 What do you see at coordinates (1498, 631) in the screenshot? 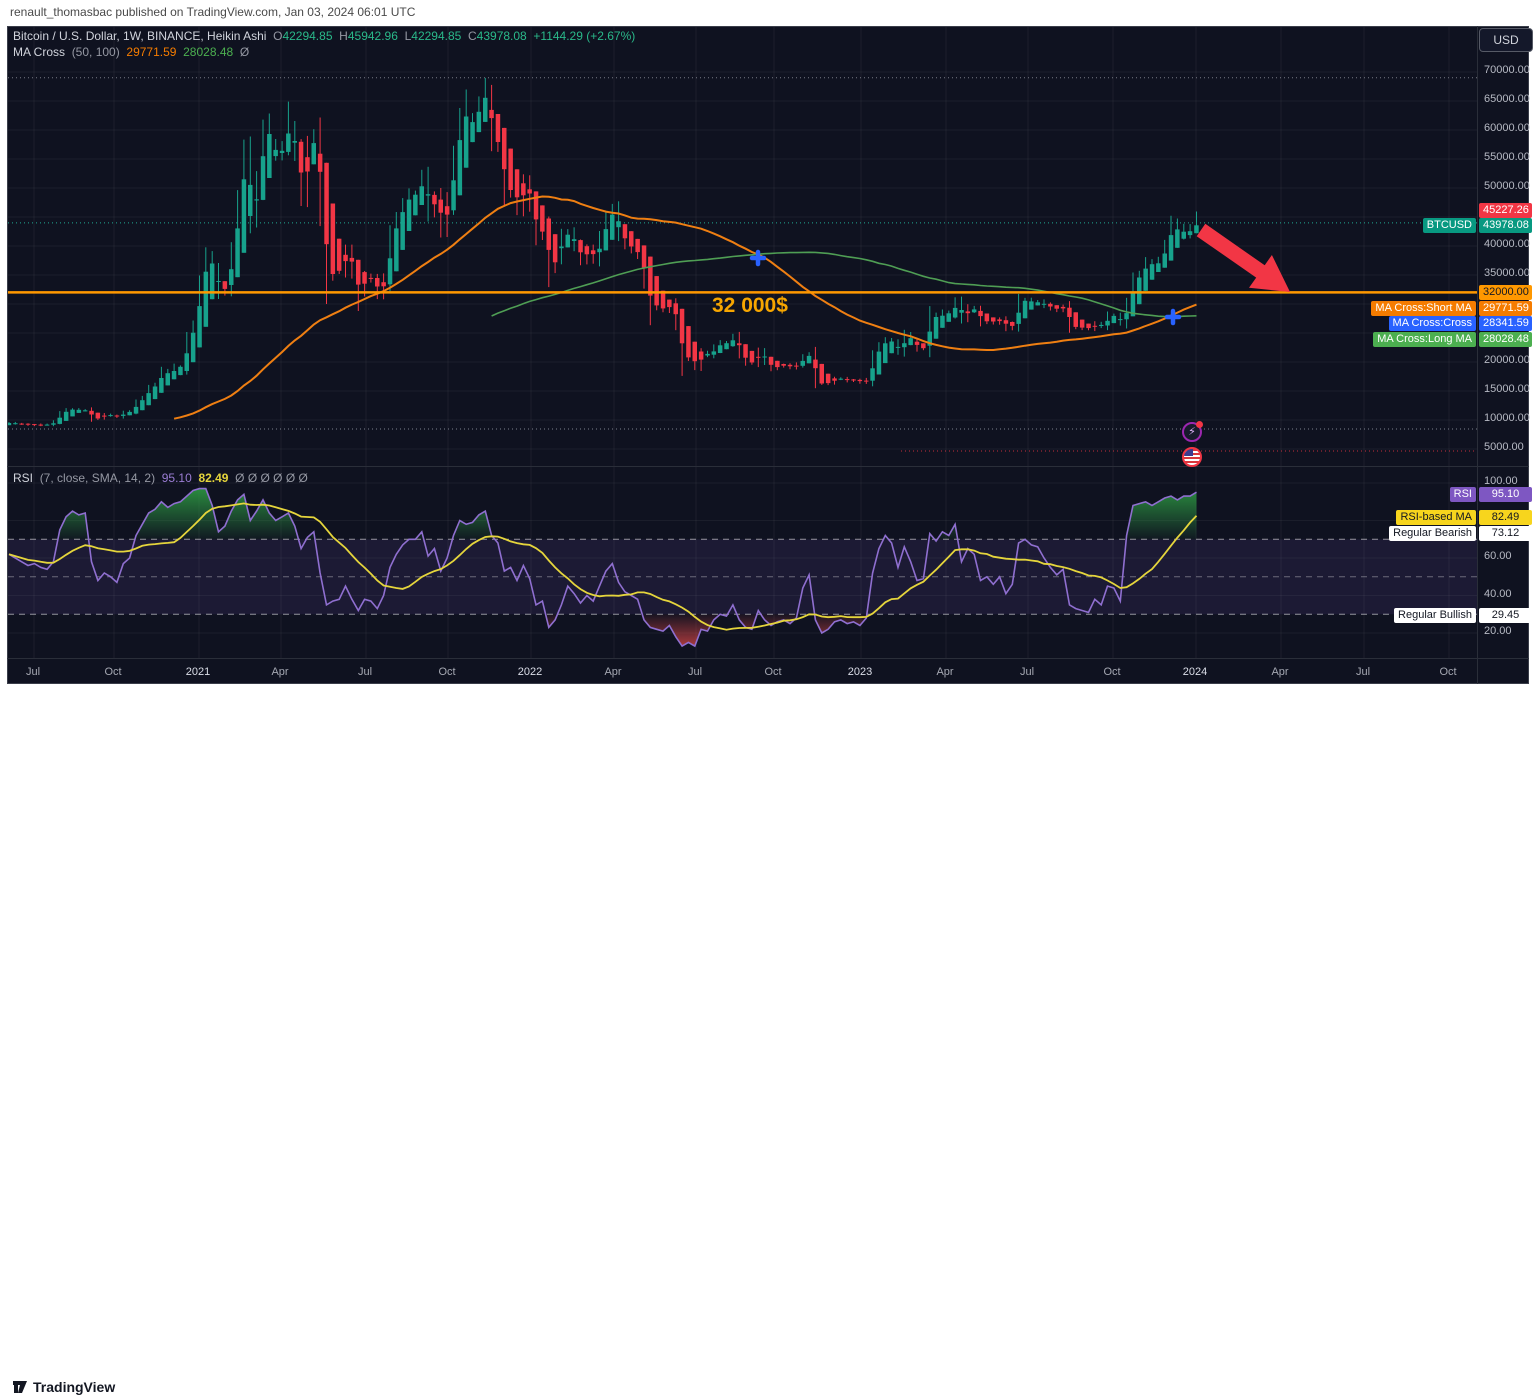
I see `rsi-axis-label: 20.00` at bounding box center [1498, 631].